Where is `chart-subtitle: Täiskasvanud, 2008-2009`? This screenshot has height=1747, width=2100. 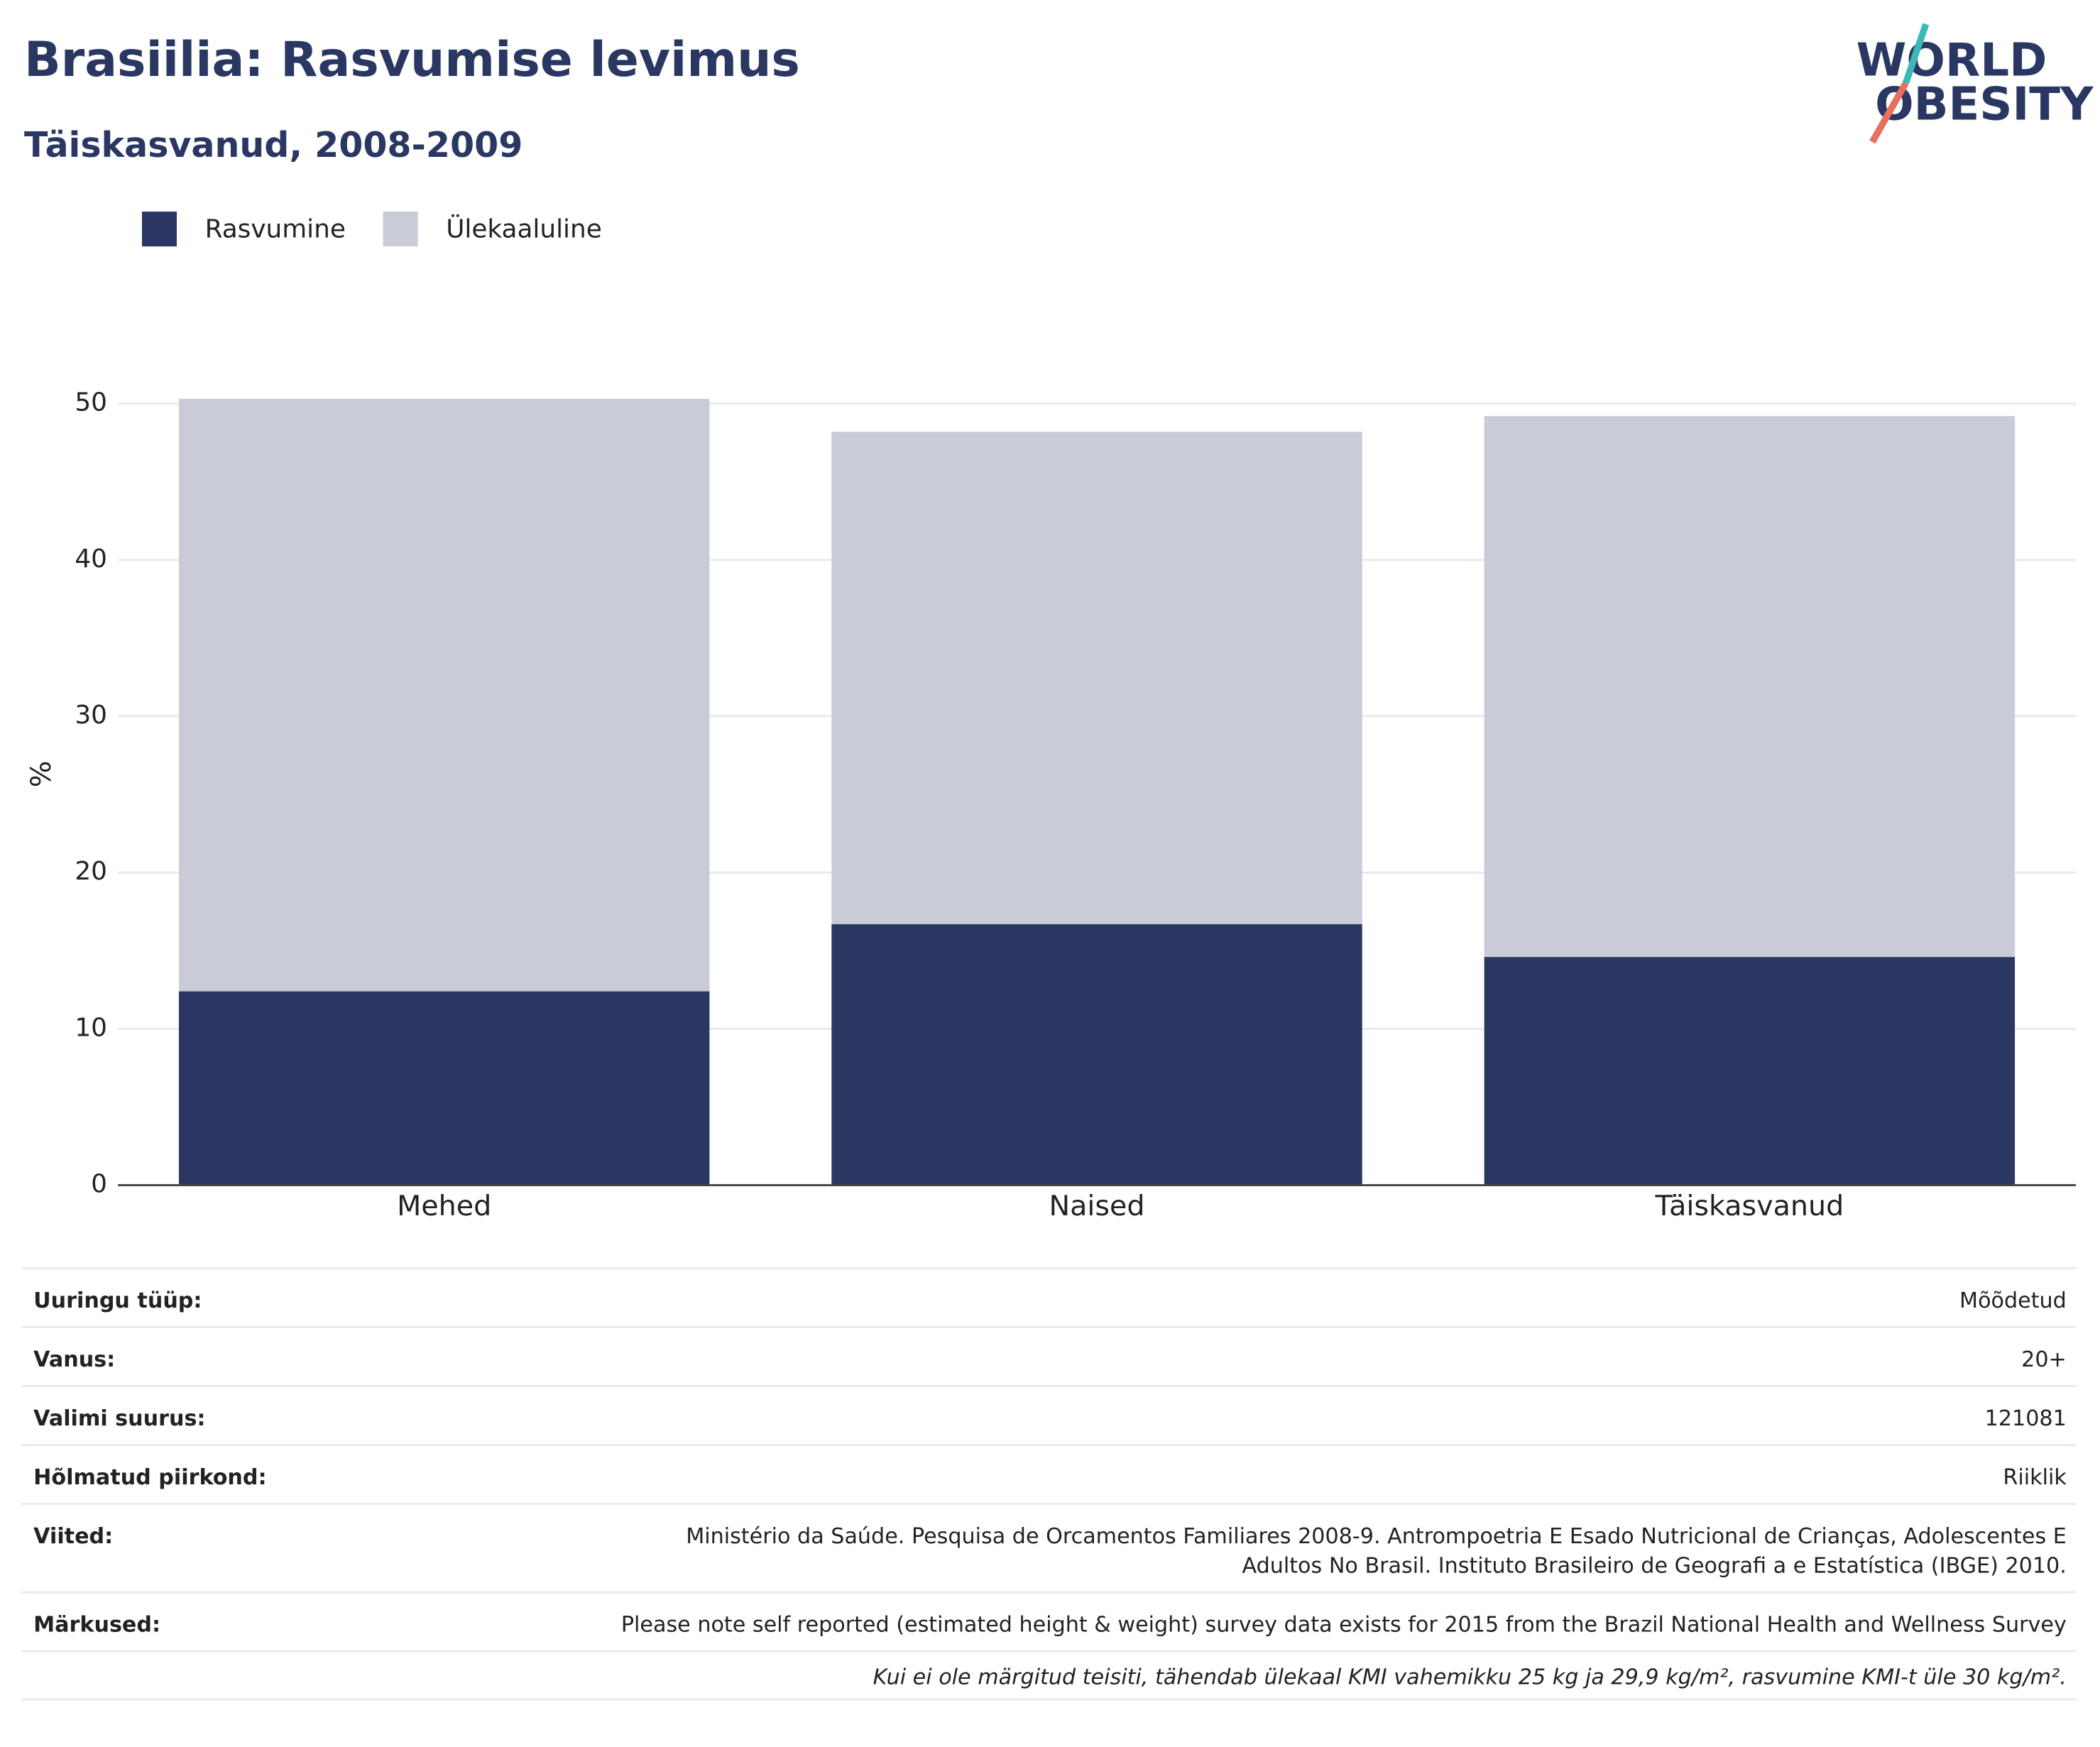
chart-subtitle: Täiskasvanud, 2008-2009 is located at coordinates (273, 144).